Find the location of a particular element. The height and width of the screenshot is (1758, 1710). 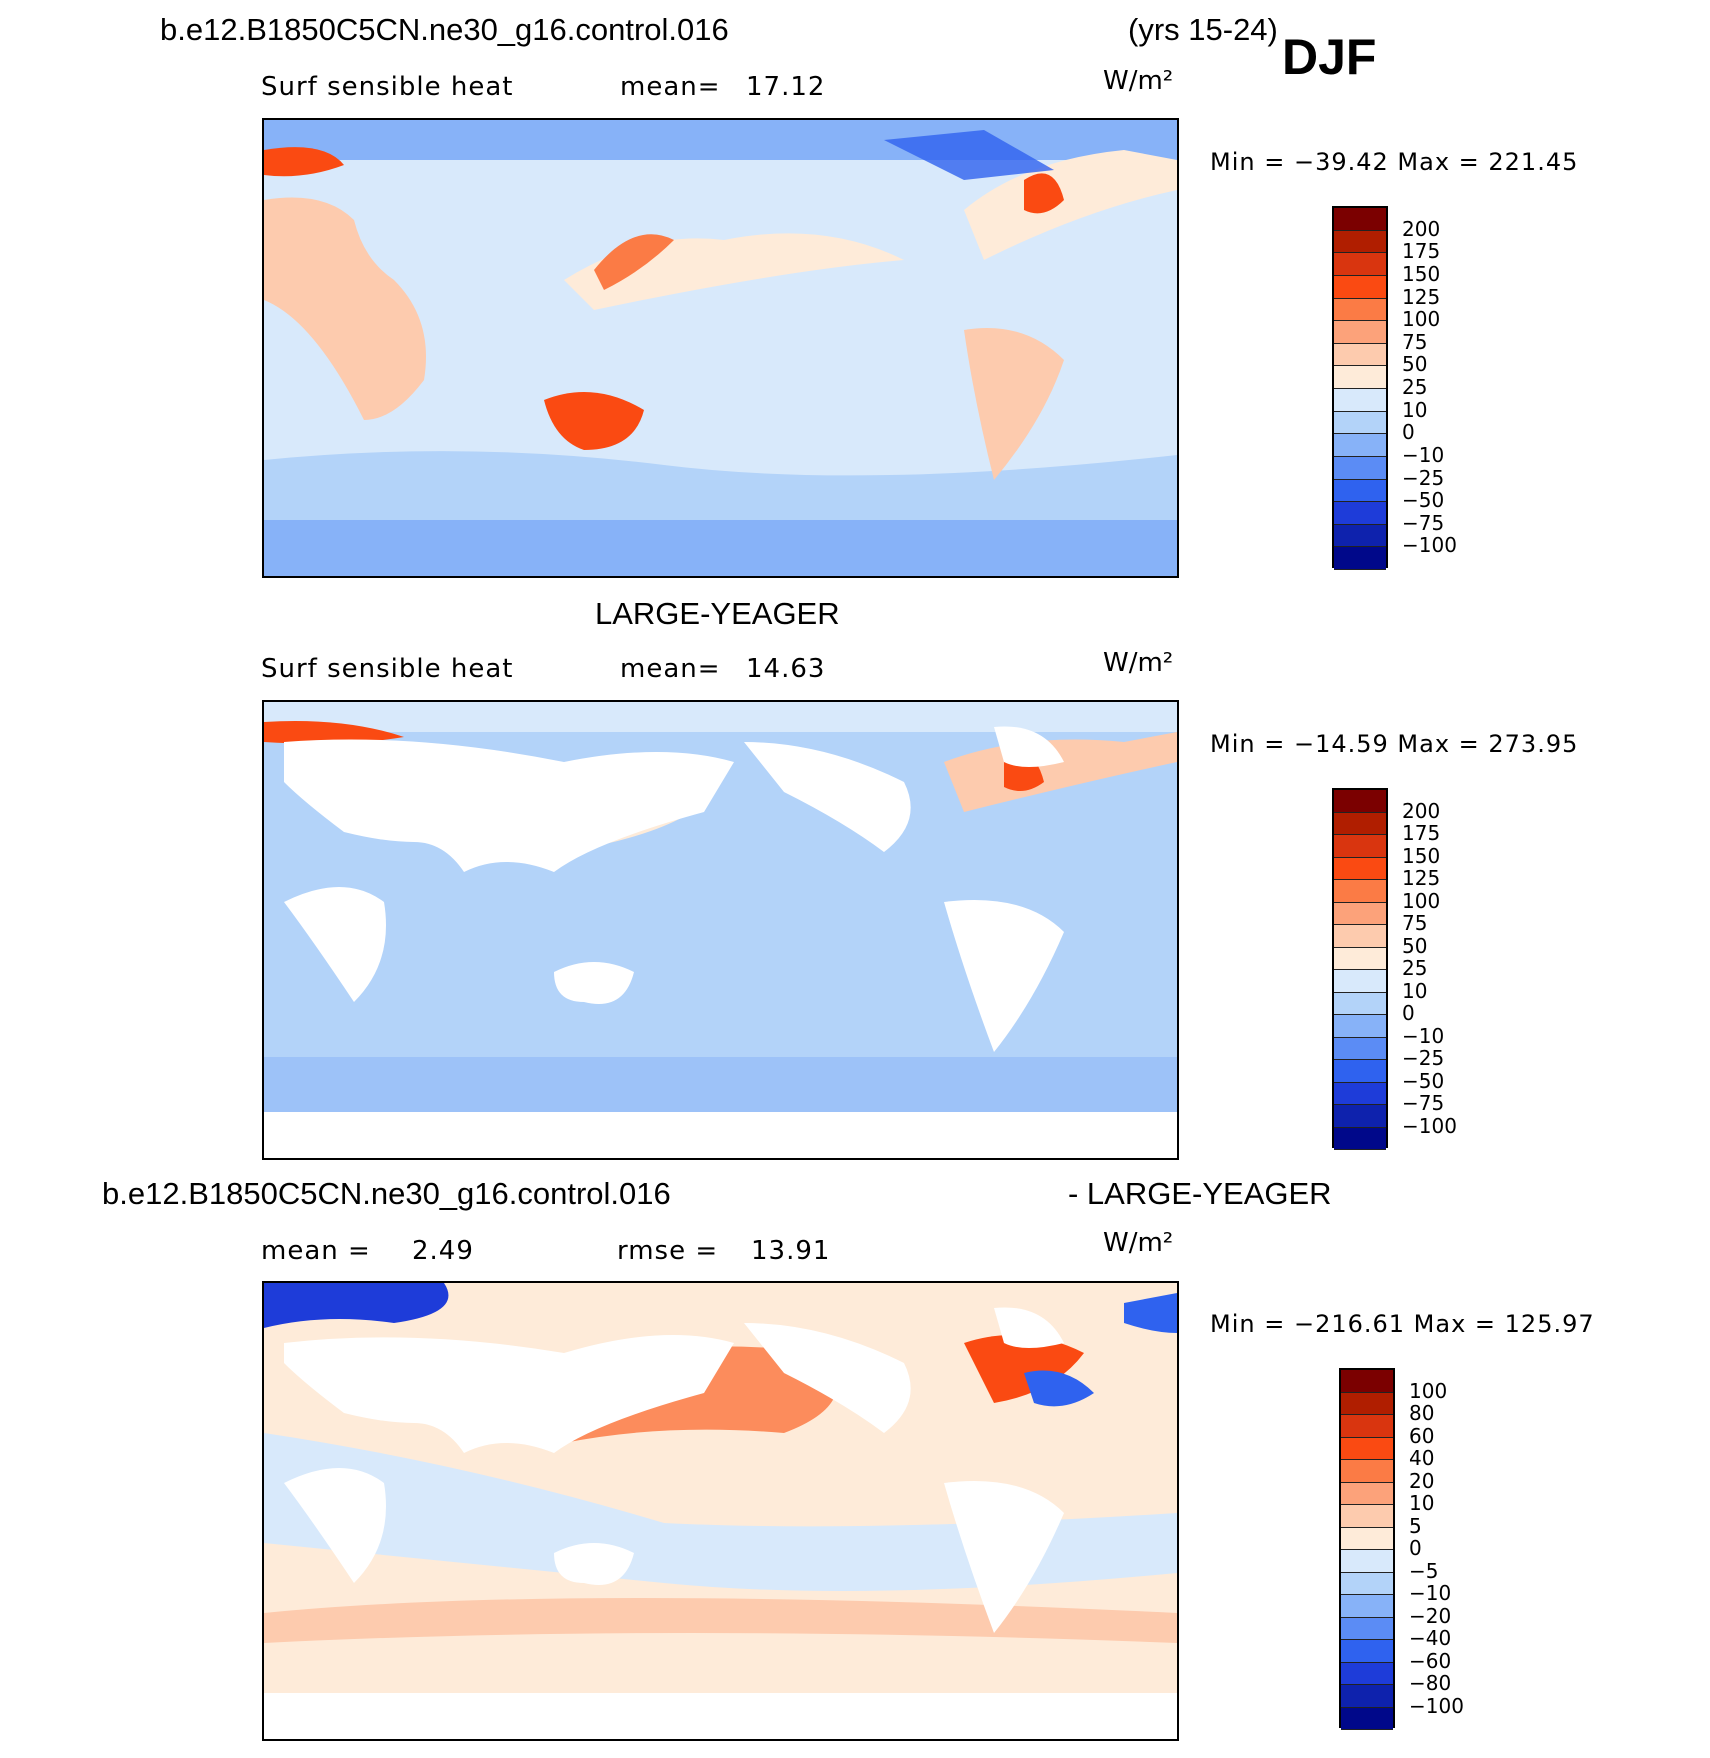

colorbar-label: −5 is located at coordinates (1424, 1570).